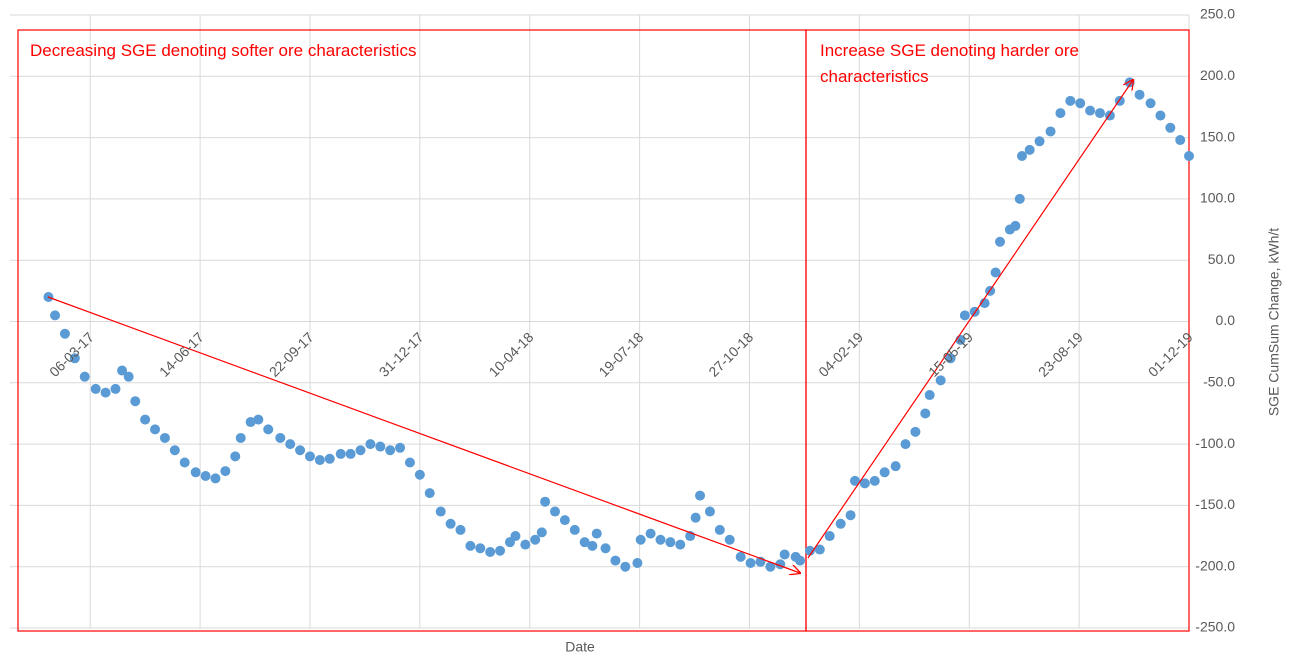 Image resolution: width=1289 pixels, height=658 pixels. What do you see at coordinates (1221, 259) in the screenshot?
I see `y-tick-label: 50.0` at bounding box center [1221, 259].